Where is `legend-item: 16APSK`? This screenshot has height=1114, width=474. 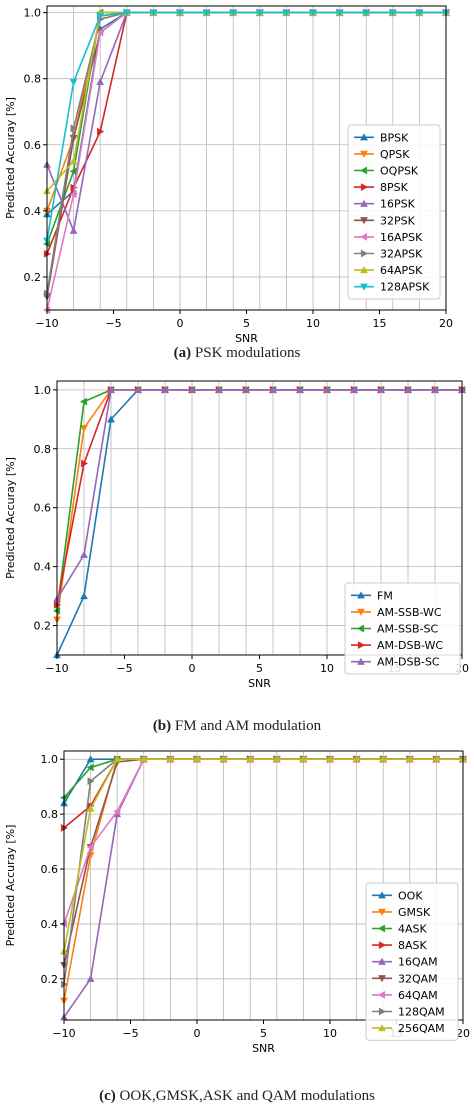 legend-item: 16APSK is located at coordinates (388, 237).